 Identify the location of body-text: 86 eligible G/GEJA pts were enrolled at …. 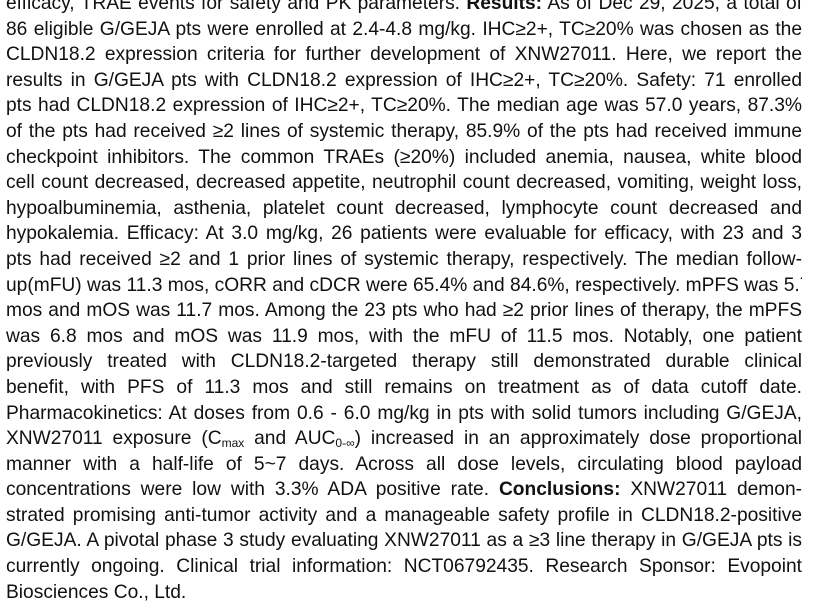
(404, 29).